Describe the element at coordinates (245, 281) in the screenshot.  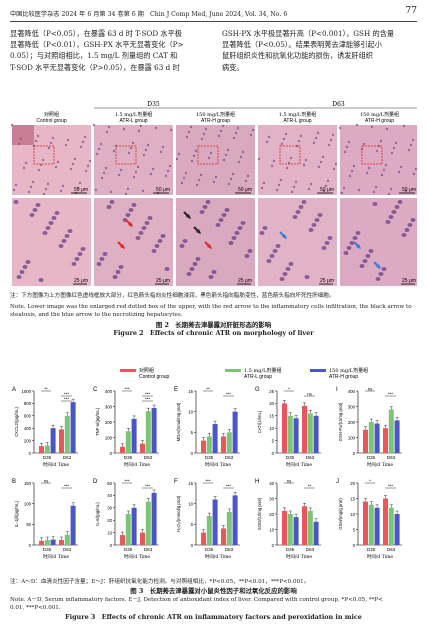
I see `scale-bar-label: 25 μm` at that location.